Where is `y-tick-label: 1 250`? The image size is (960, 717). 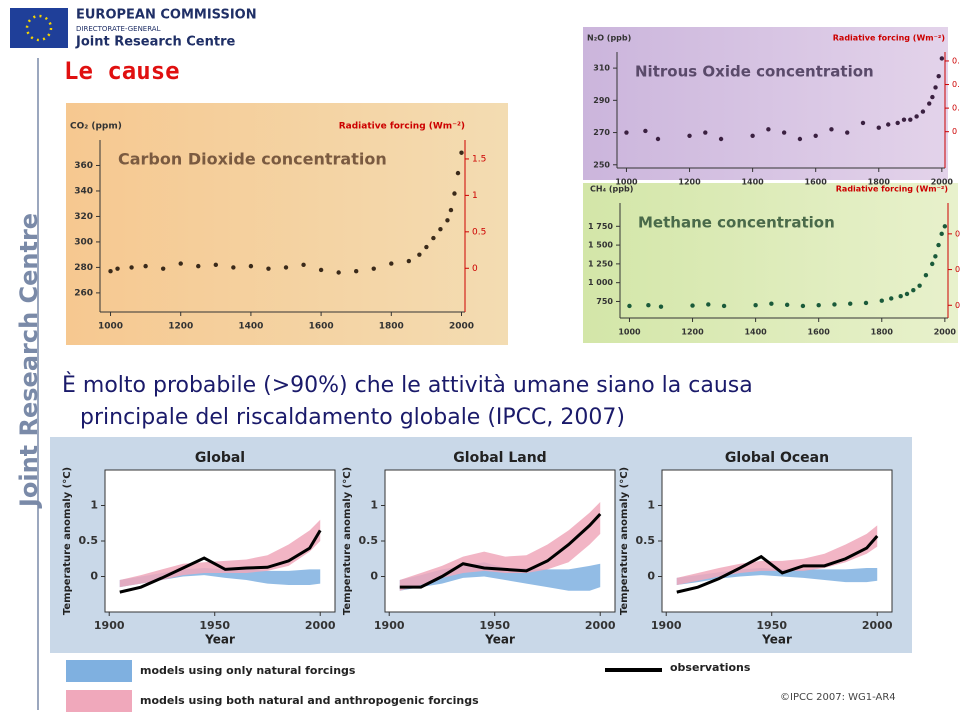
y-tick-label: 1 250 is located at coordinates (600, 263).